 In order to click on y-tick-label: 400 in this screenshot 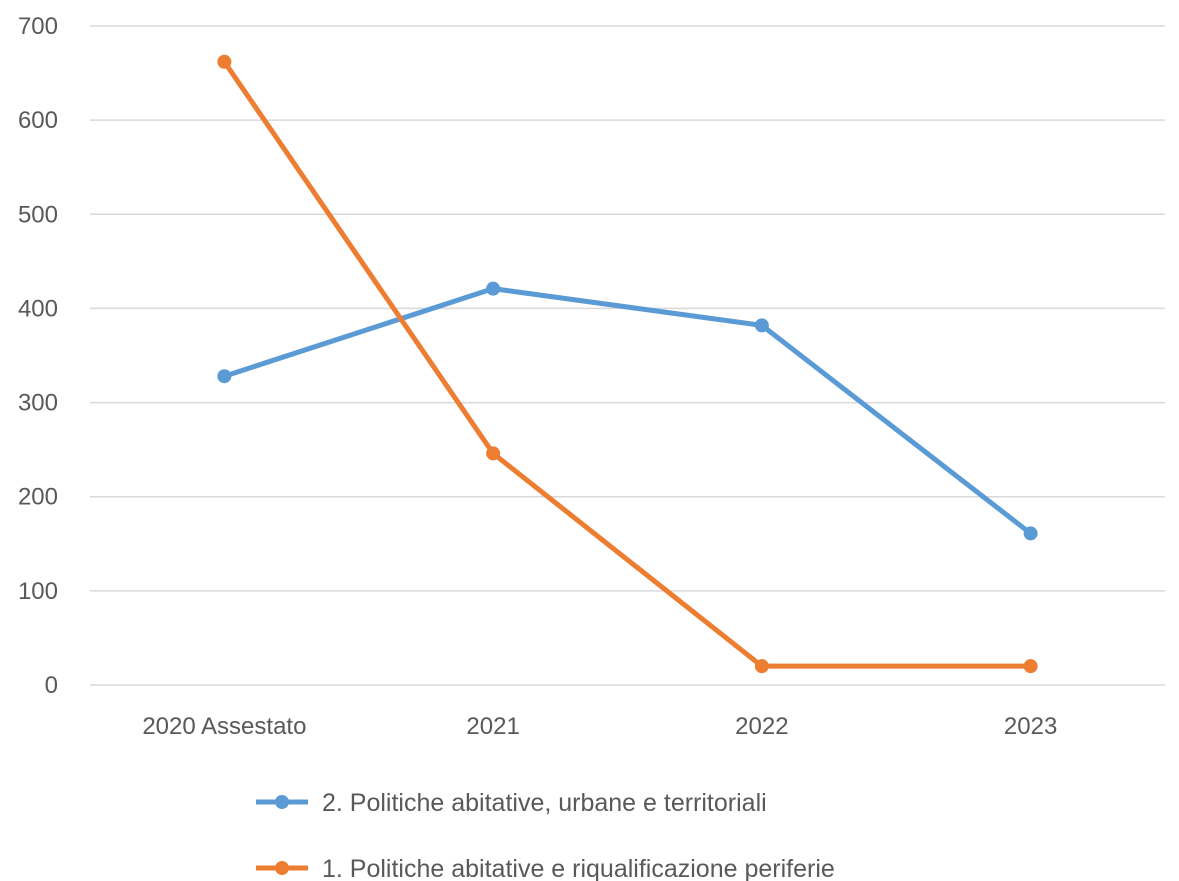, I will do `click(38, 308)`.